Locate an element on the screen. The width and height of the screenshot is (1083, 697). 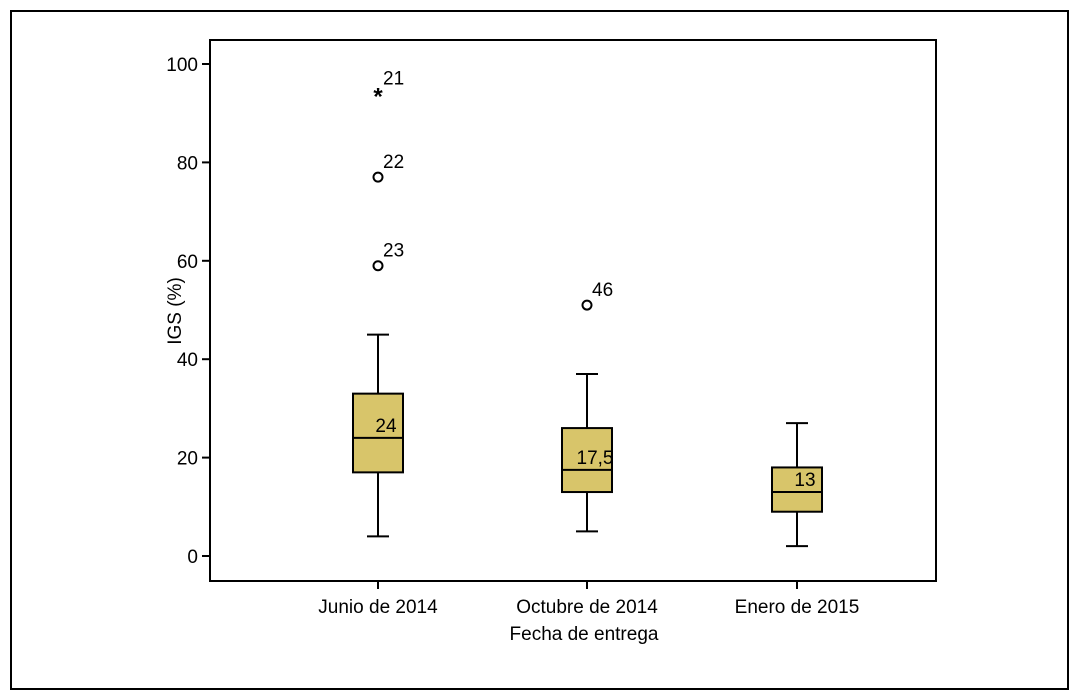
box-group: 24 *21 22 23 is located at coordinates (378, 303).